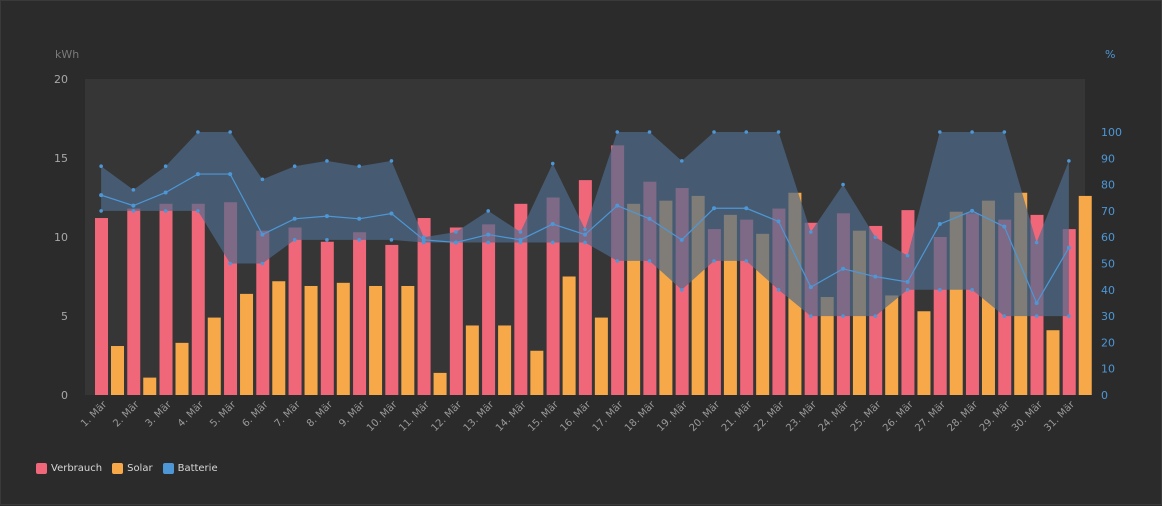  I want to click on x-tick-label: 5. Mär, so click(223, 414).